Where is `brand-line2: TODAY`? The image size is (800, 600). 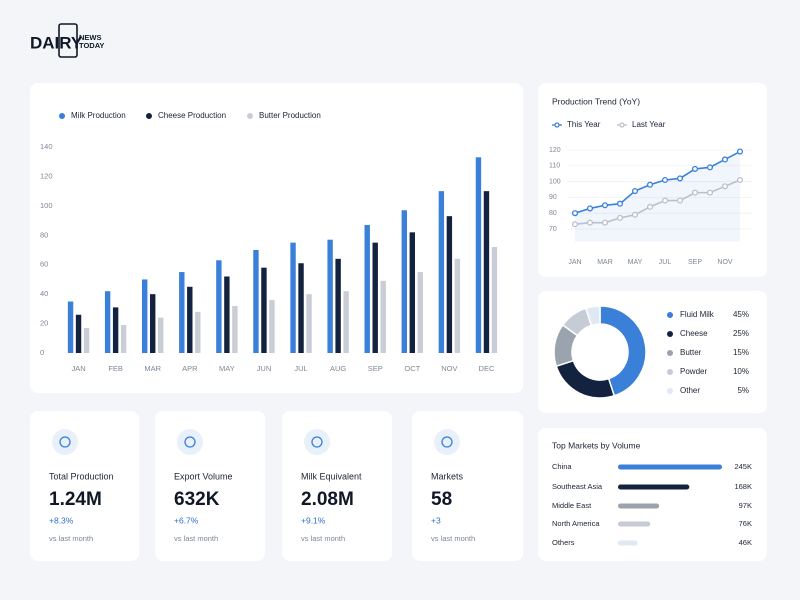 brand-line2: TODAY is located at coordinates (91, 45).